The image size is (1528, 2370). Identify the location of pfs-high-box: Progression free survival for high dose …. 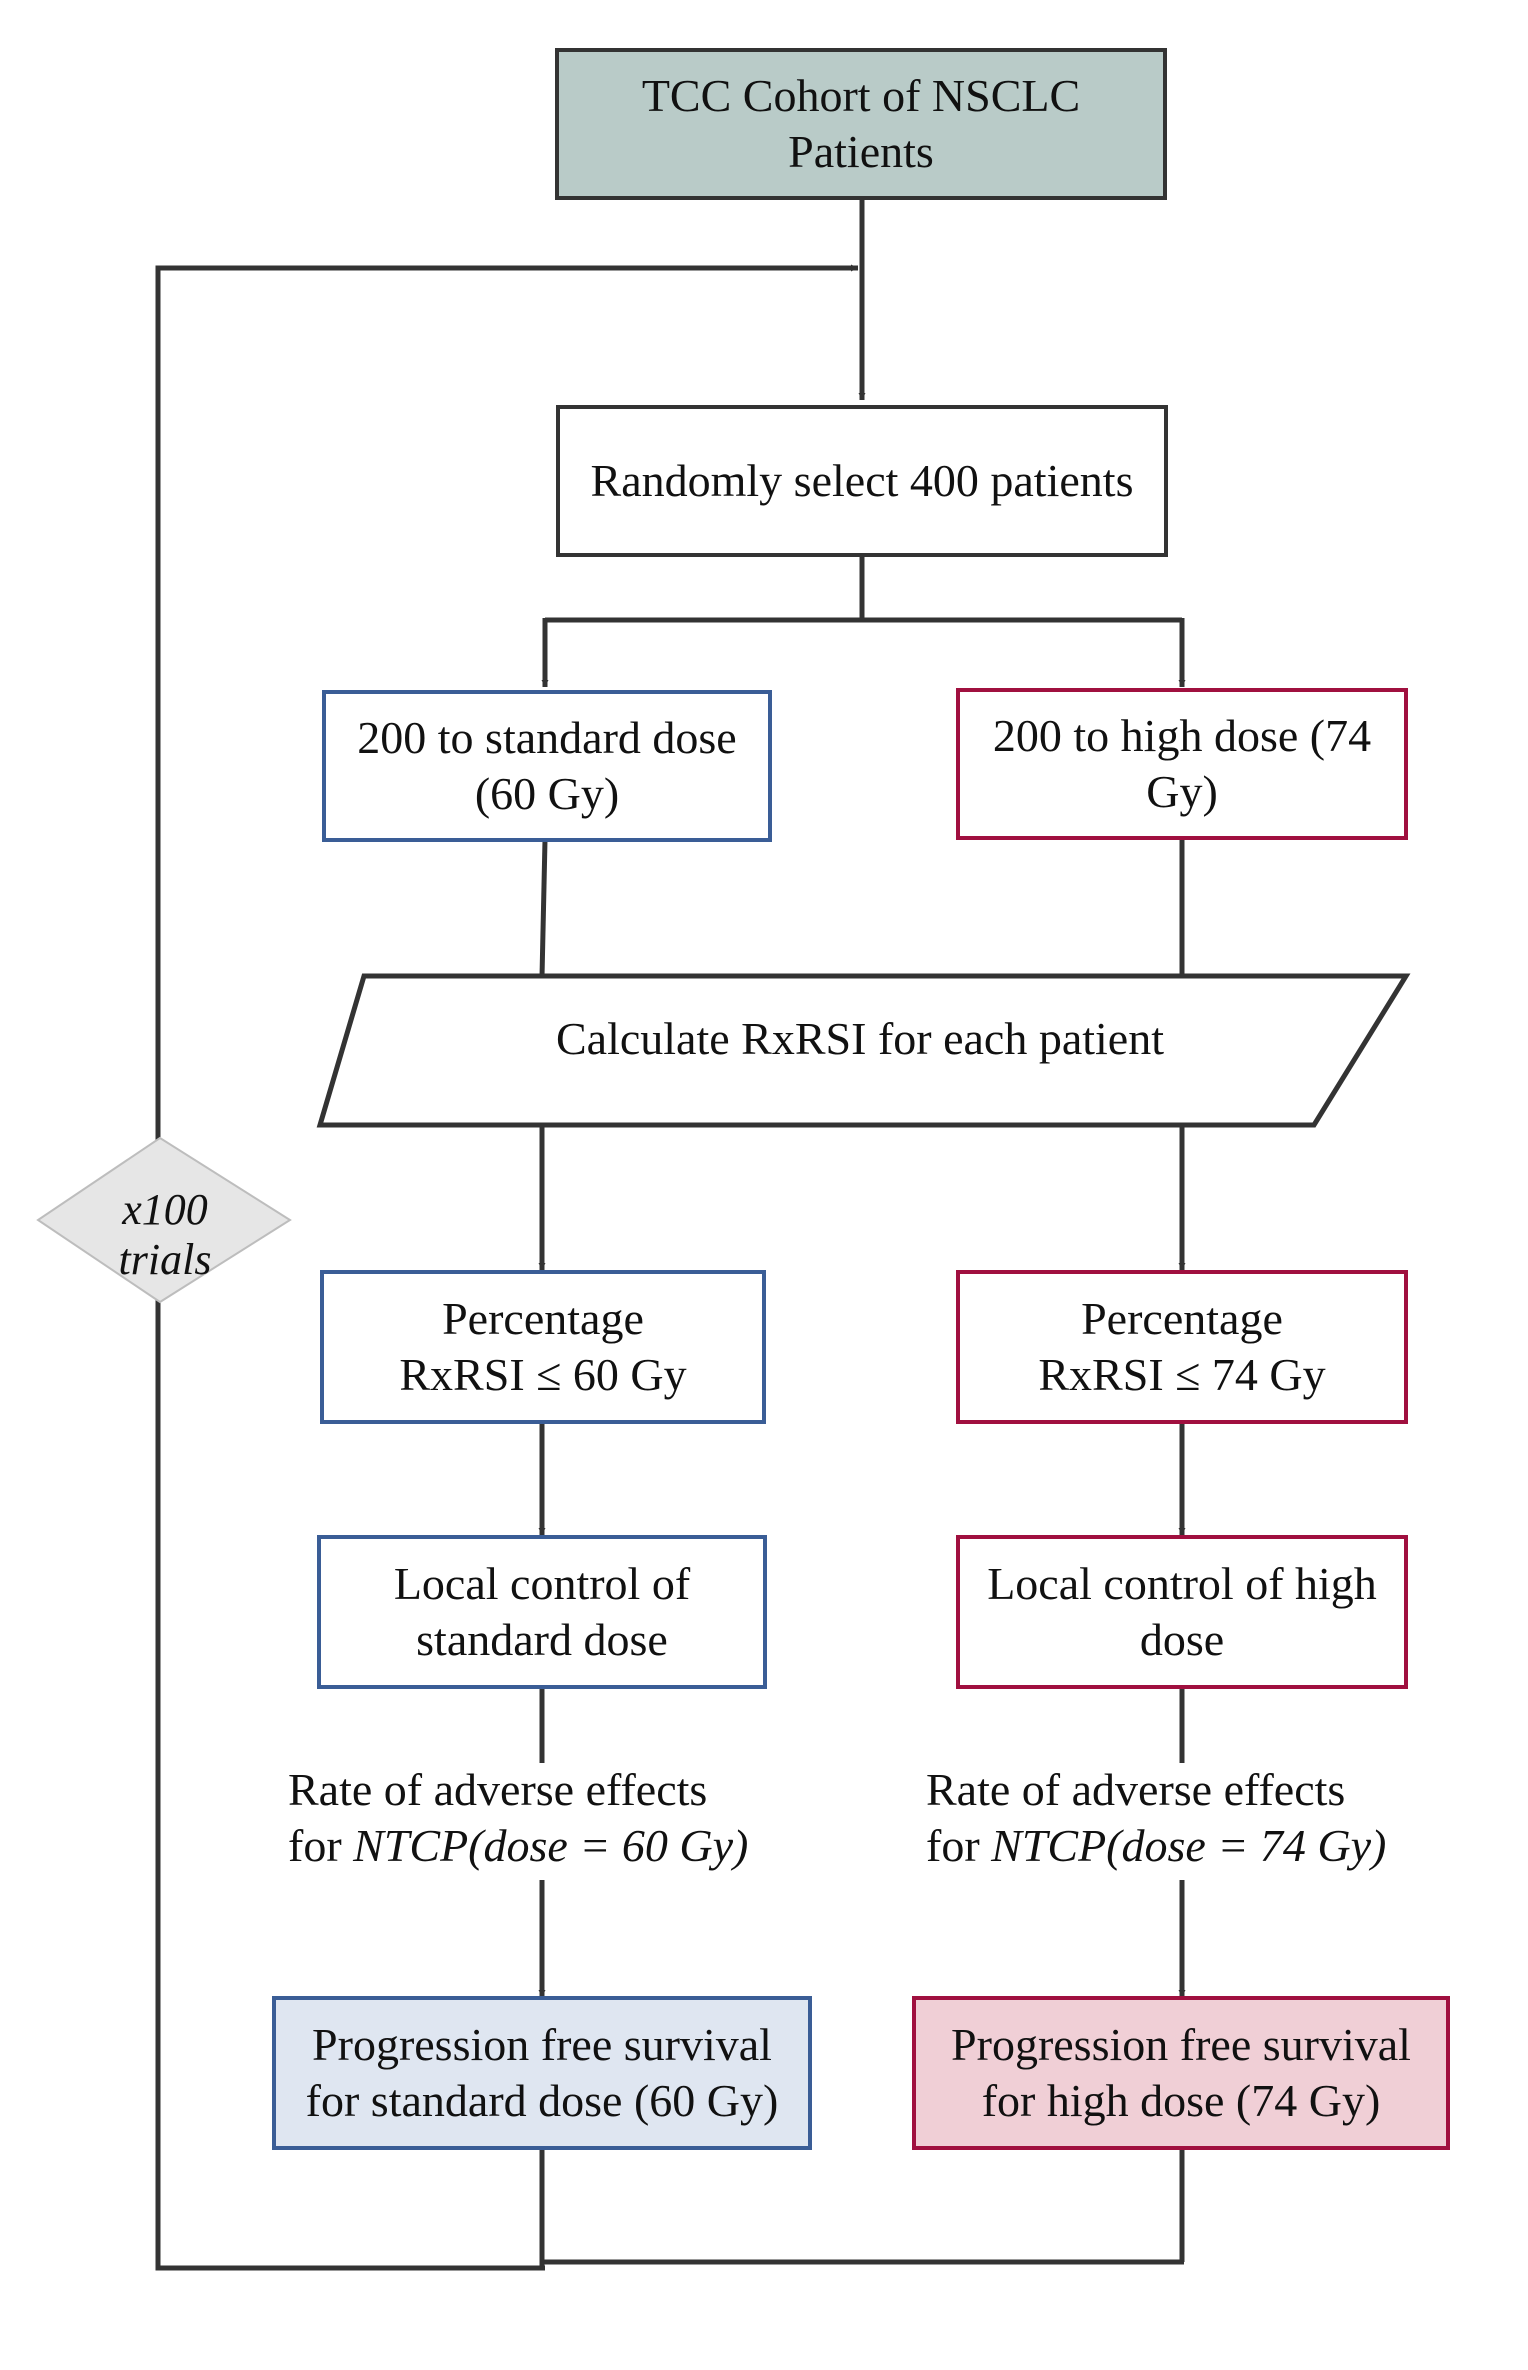
(1181, 2073).